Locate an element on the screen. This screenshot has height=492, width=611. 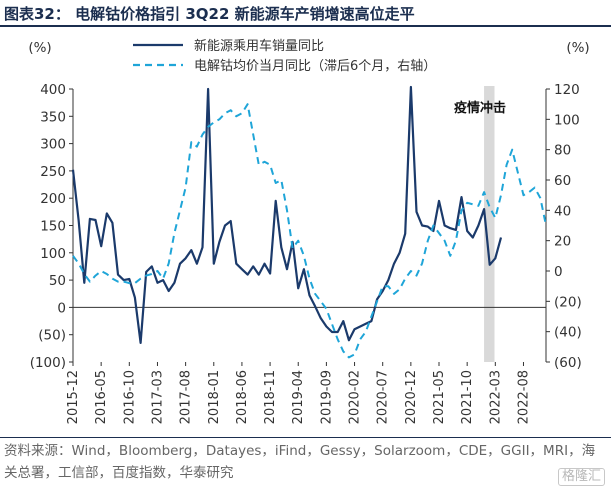
x-tick-label: 2019-04 is located at coordinates (298, 397).